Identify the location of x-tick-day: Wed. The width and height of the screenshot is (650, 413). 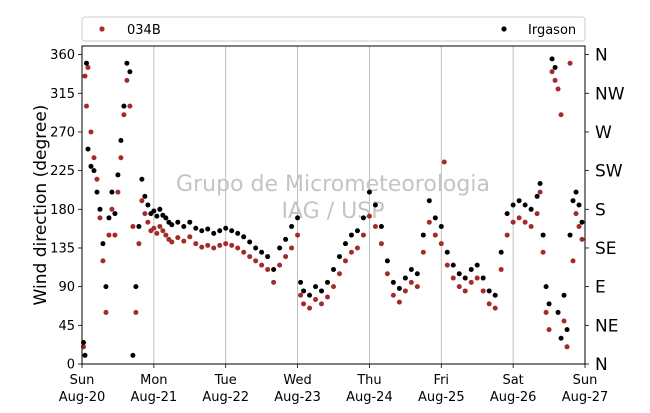
(297, 380).